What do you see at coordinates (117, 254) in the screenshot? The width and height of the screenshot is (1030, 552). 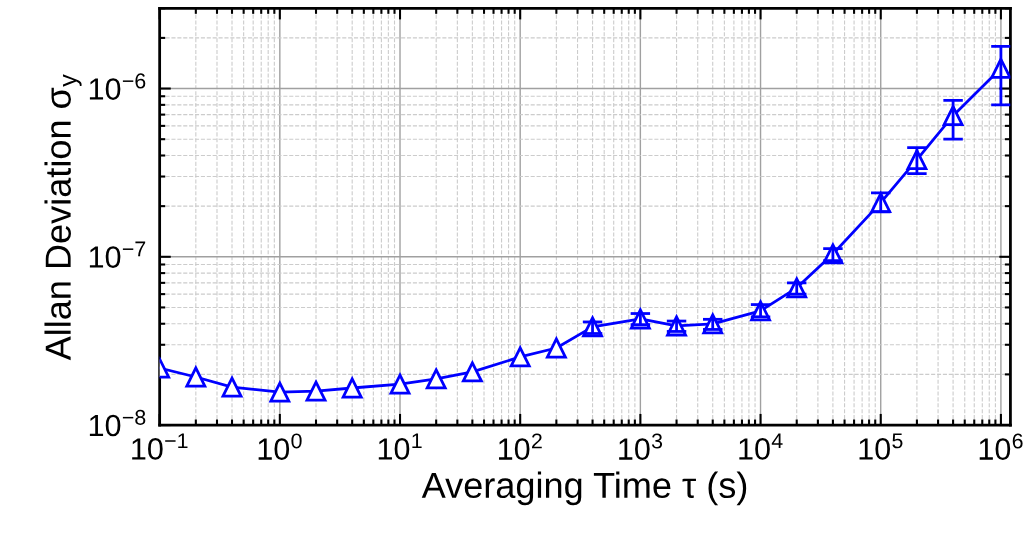 I see `y-tick-label: 10$^{−7}$` at bounding box center [117, 254].